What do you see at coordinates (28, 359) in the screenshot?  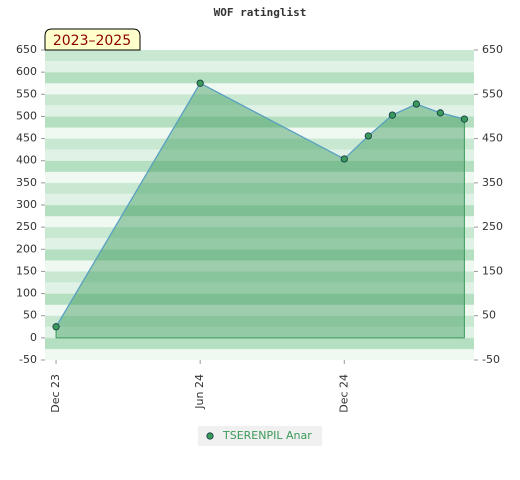 I see `y-tick-label: -50` at bounding box center [28, 359].